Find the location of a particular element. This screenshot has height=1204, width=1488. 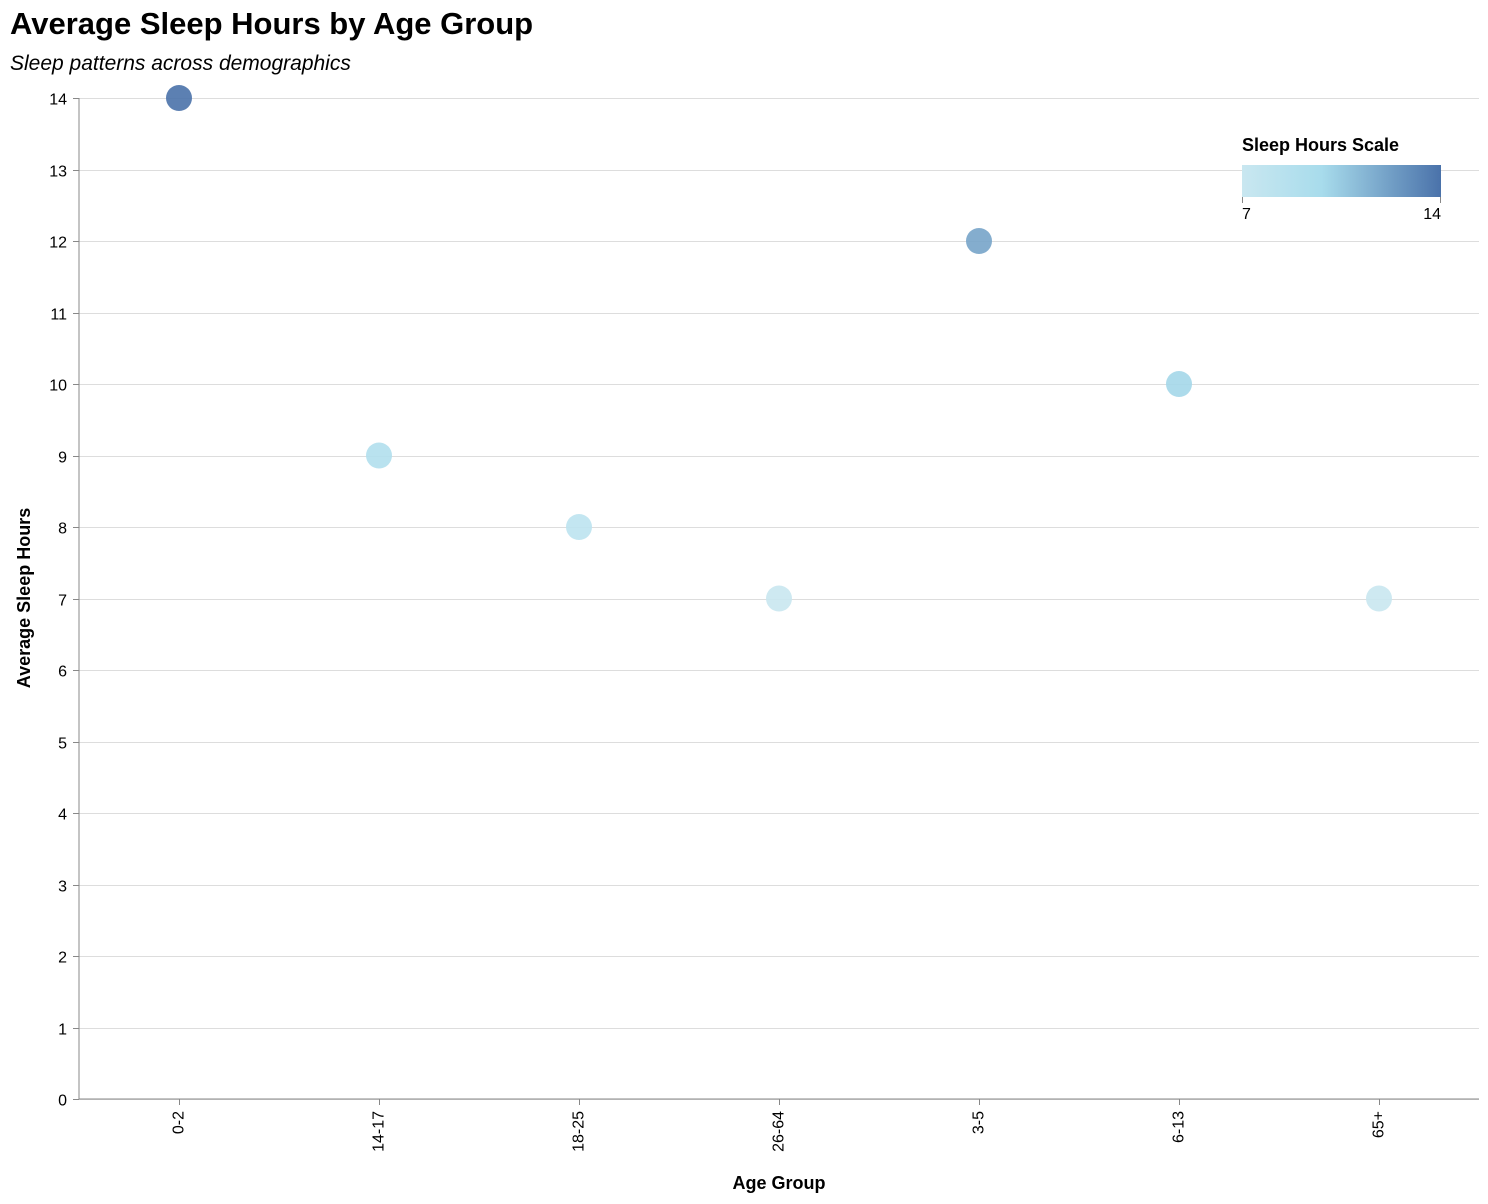

legend-max-label: 14 is located at coordinates (1432, 214).